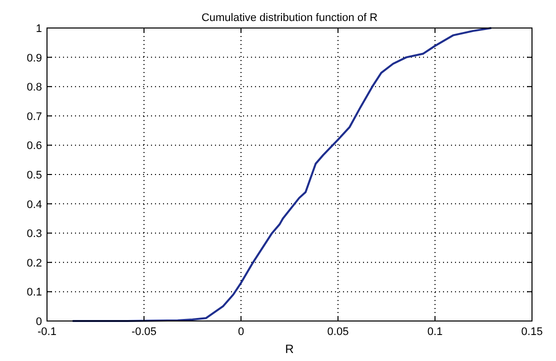 Image resolution: width=556 pixels, height=361 pixels. Describe the element at coordinates (338, 332) in the screenshot. I see `x-tick-label: 0.05` at that location.